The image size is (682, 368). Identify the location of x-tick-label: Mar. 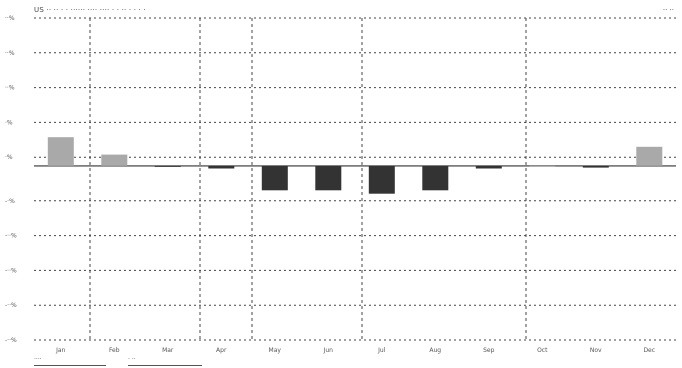
(168, 350).